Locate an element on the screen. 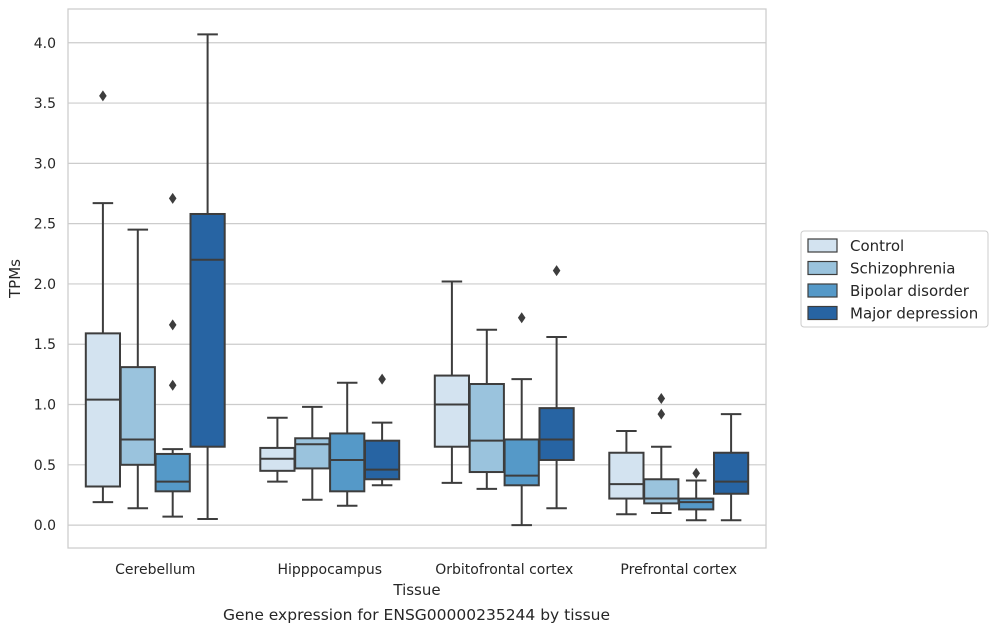 This screenshot has height=634, width=997. y-tick-label: 2.5 is located at coordinates (45, 225).